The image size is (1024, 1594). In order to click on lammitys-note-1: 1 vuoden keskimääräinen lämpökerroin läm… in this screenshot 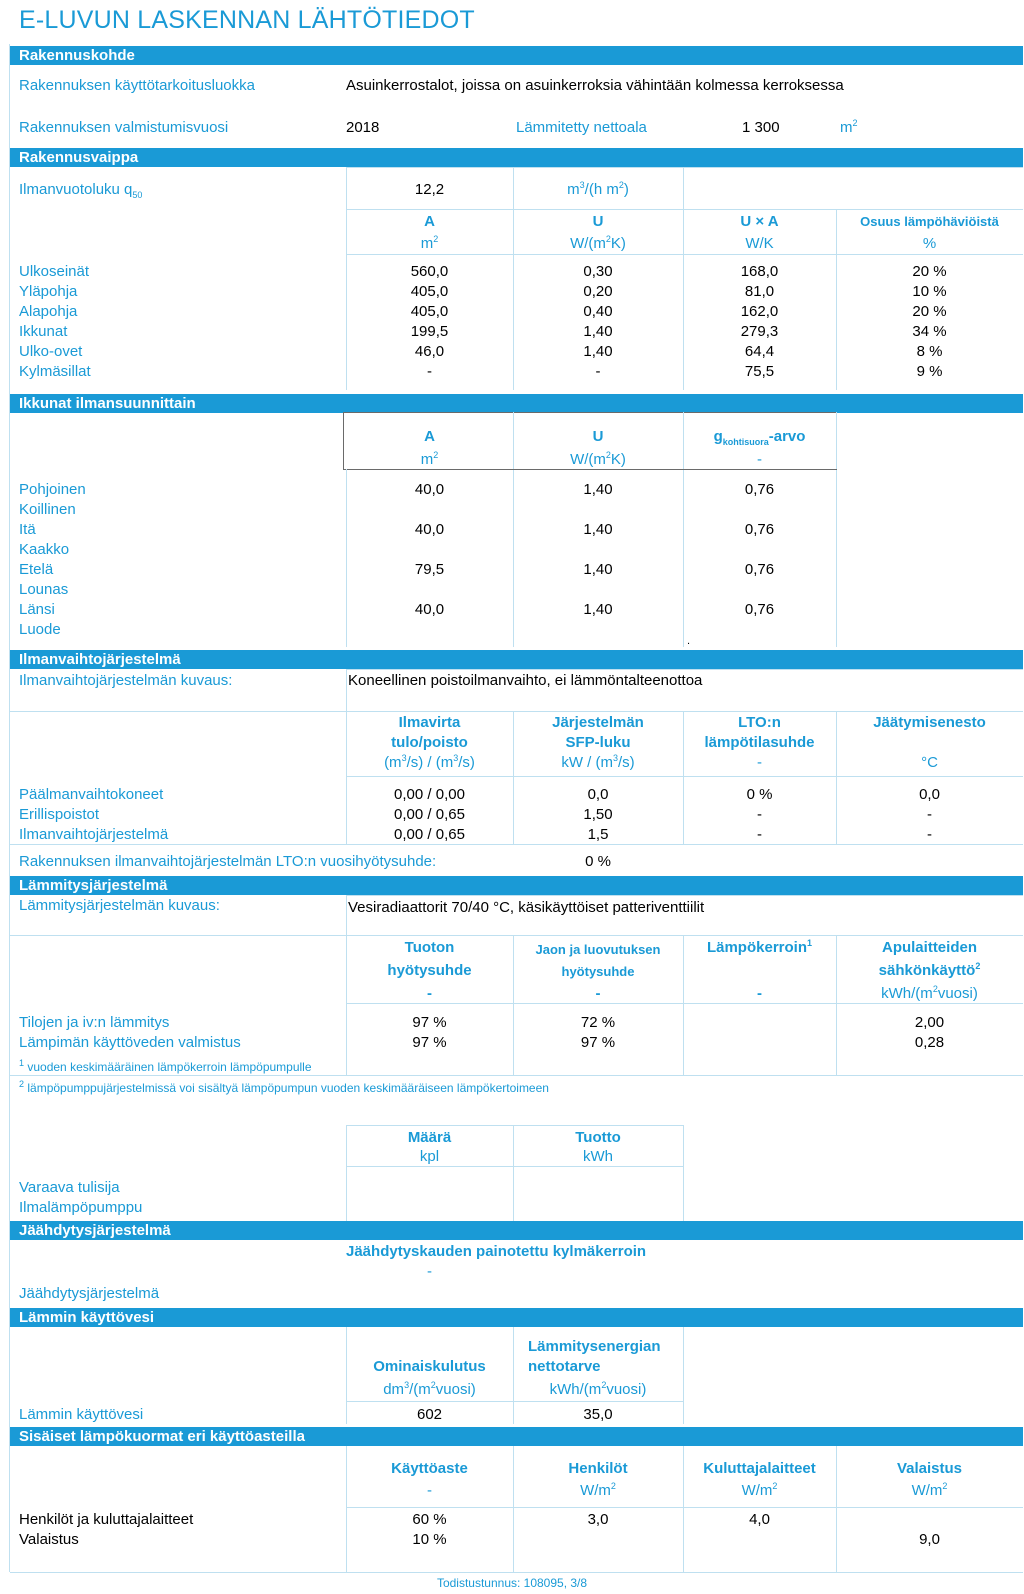, I will do `click(165, 1066)`.